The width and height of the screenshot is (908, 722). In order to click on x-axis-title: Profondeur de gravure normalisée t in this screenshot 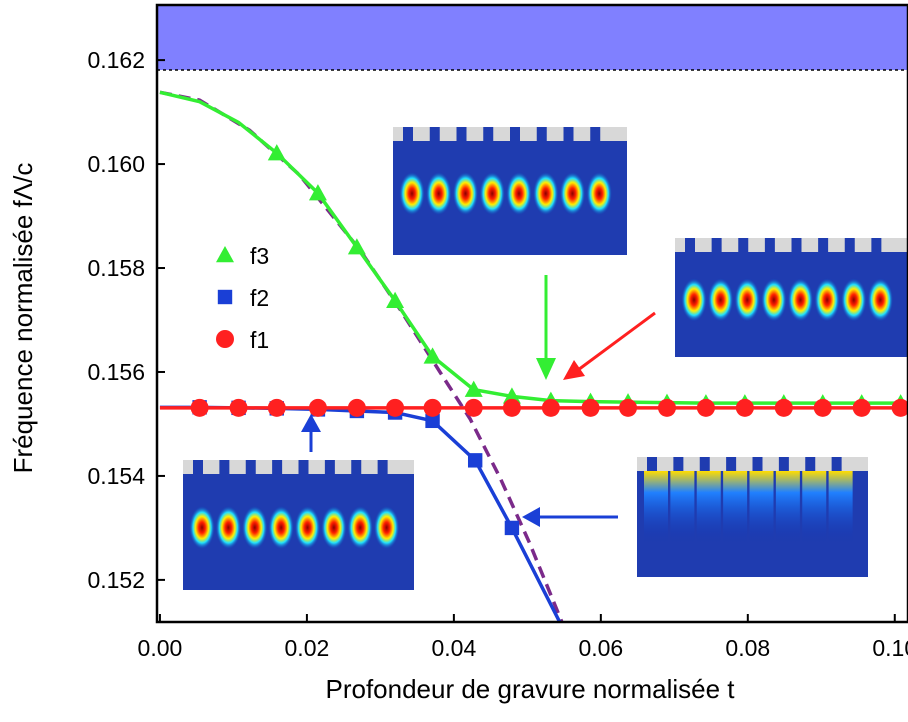, I will do `click(530, 689)`.